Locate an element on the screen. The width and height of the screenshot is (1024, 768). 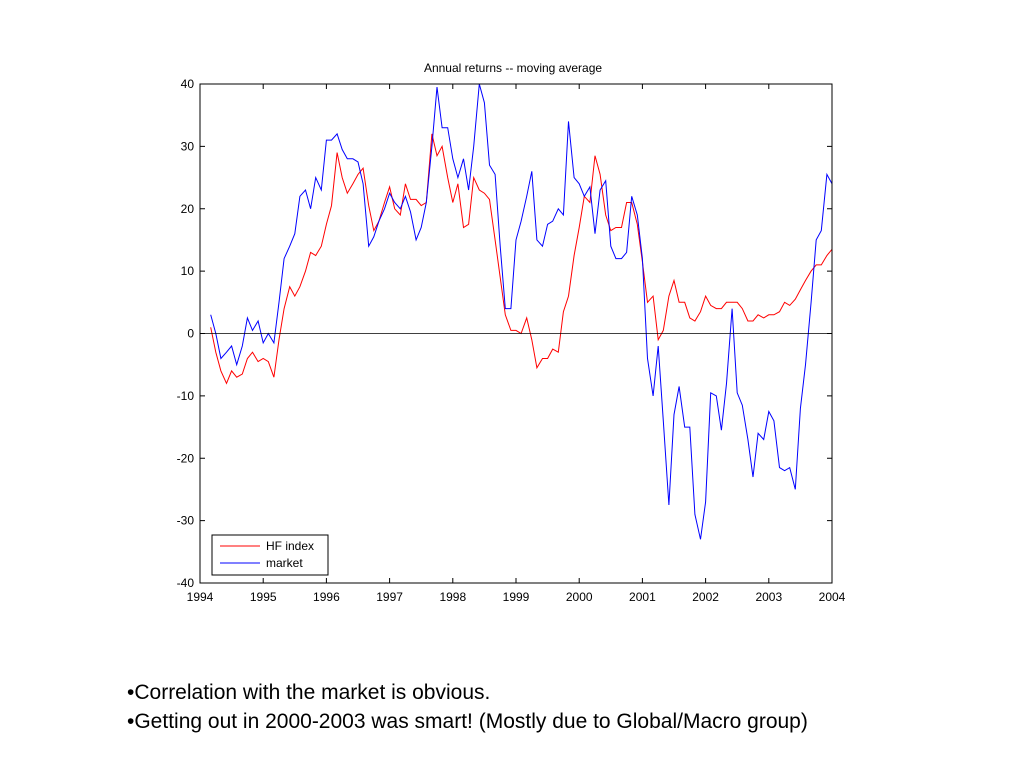
x-tick-label: 2000 is located at coordinates (579, 597).